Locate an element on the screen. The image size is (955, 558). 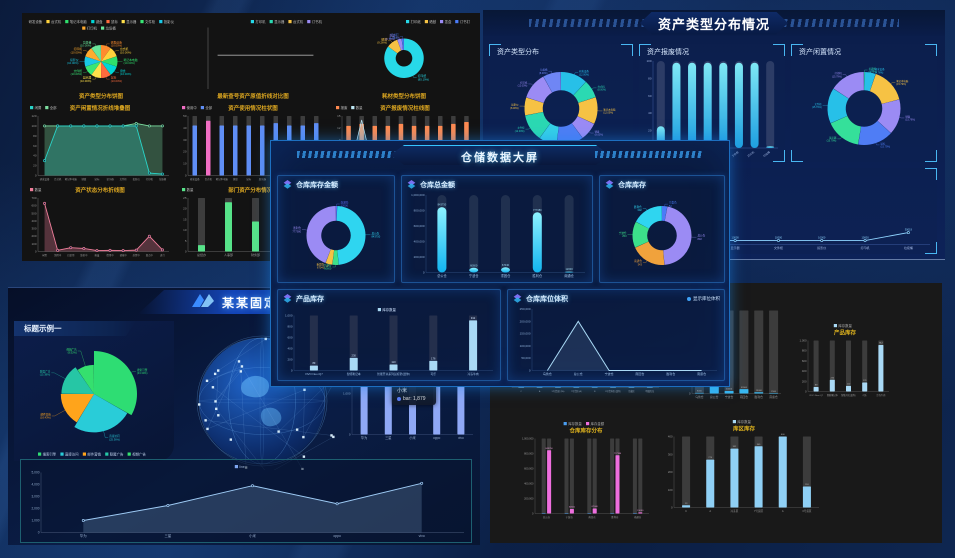
legend-item: 墨盒 is located at coordinates (446, 21).